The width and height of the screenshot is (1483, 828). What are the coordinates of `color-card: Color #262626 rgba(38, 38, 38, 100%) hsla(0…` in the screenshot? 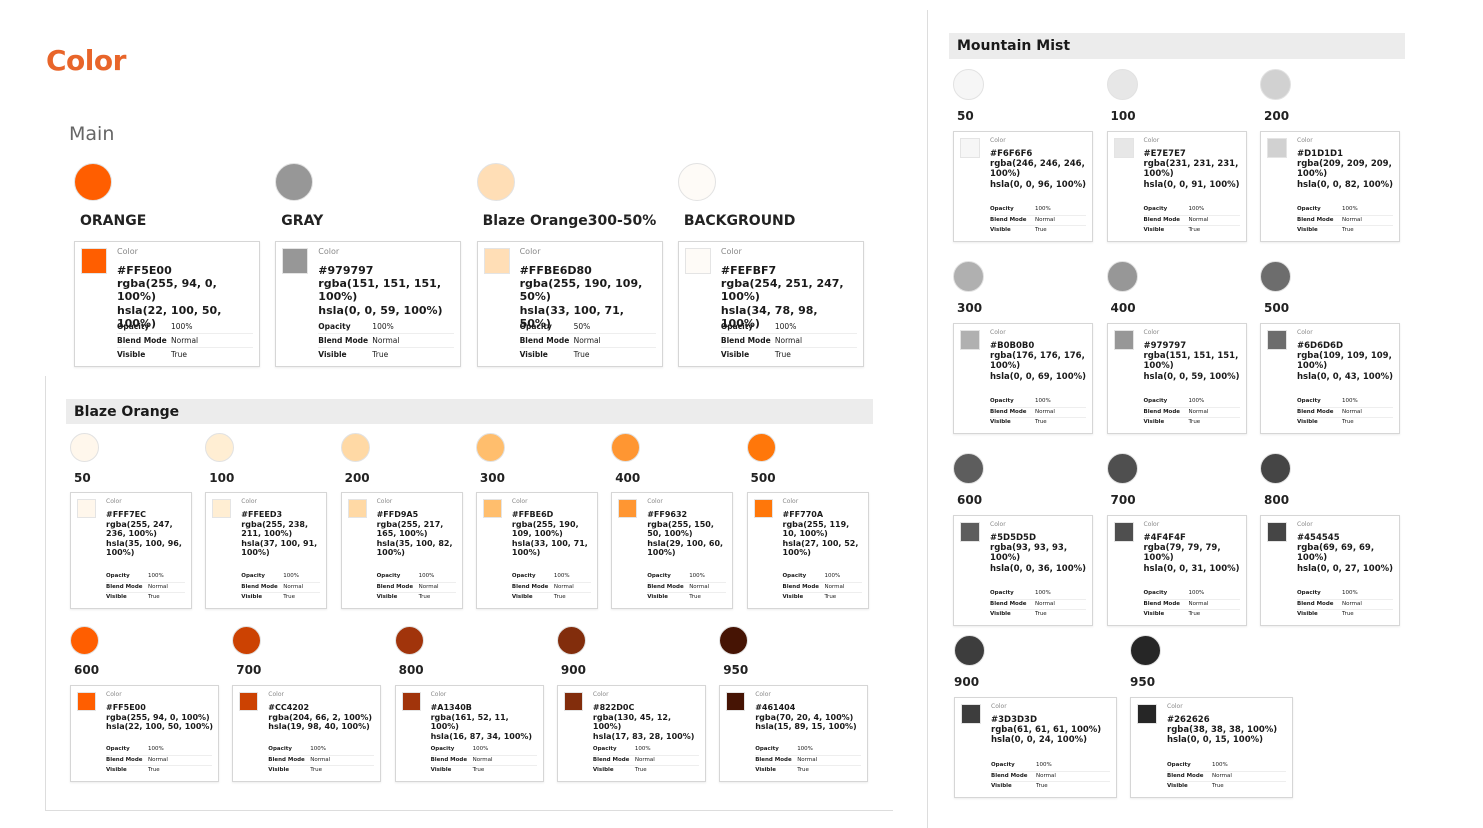 It's located at (1211, 747).